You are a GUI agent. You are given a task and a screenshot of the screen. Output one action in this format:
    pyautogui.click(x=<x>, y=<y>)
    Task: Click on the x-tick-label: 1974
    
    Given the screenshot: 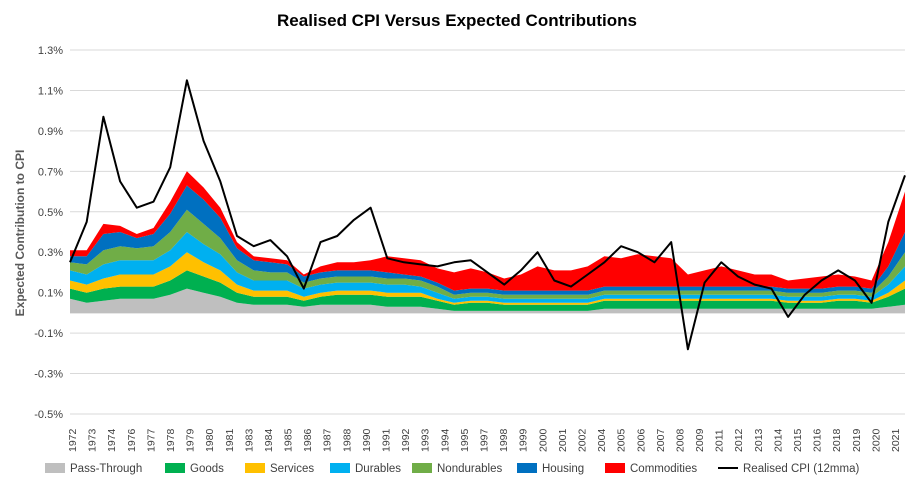 What is the action you would take?
    pyautogui.click(x=112, y=440)
    